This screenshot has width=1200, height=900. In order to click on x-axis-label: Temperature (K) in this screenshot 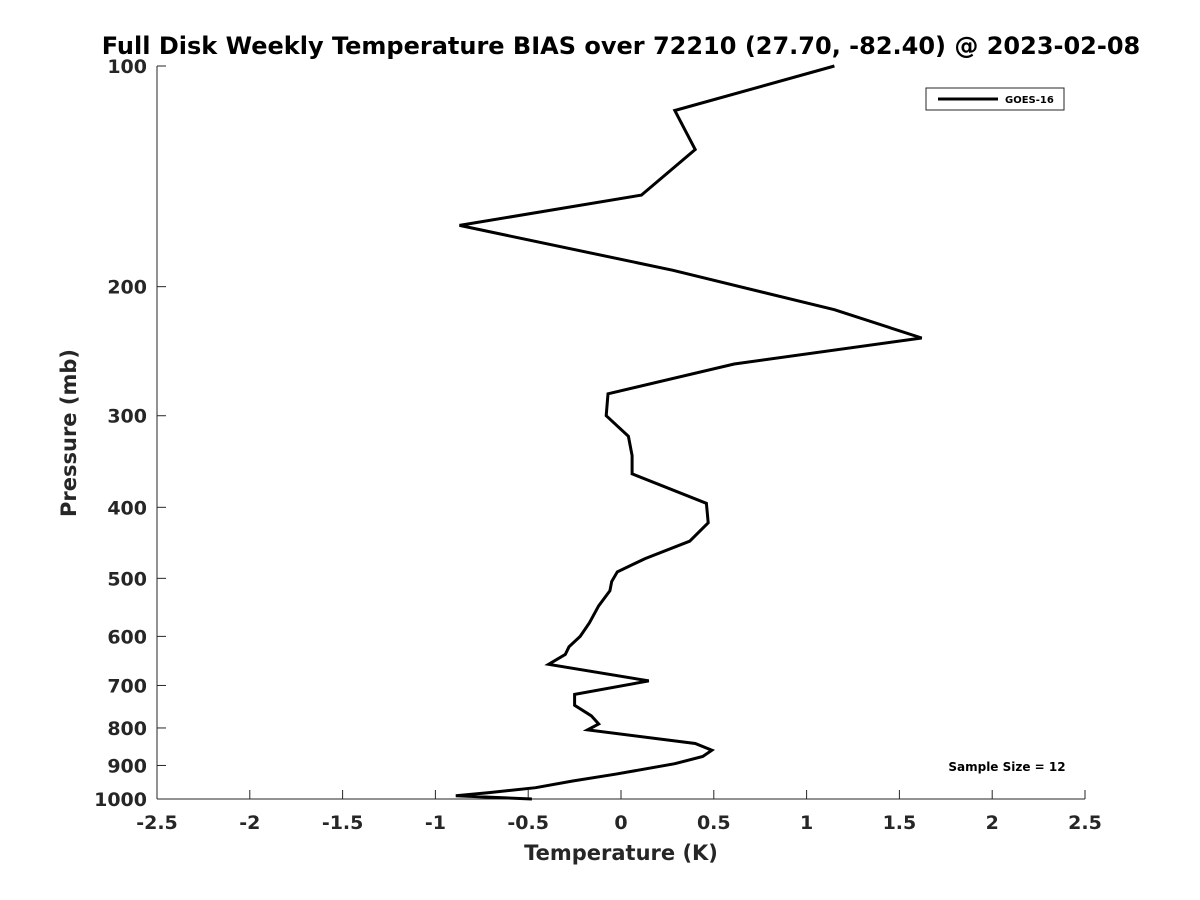, I will do `click(621, 853)`.